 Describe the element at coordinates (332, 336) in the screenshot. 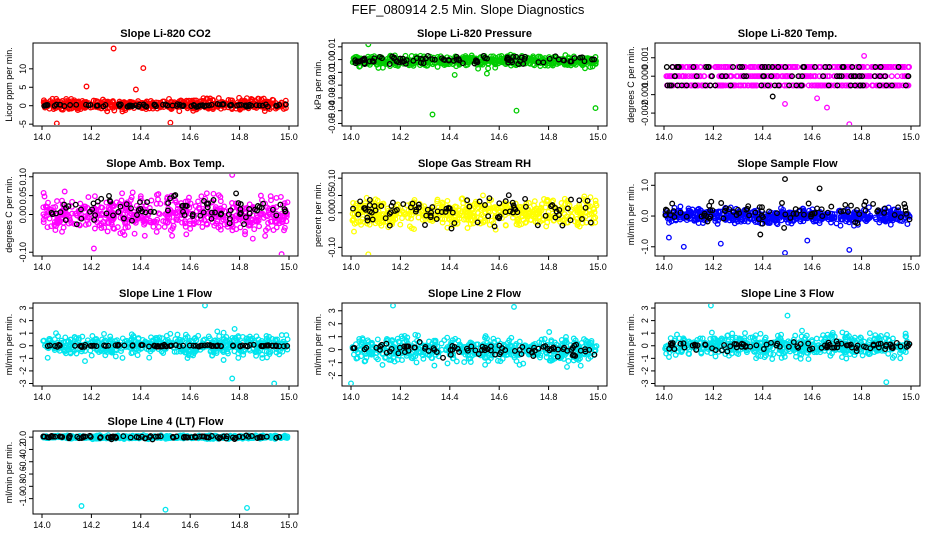

I see `y-tick-label: 1` at that location.